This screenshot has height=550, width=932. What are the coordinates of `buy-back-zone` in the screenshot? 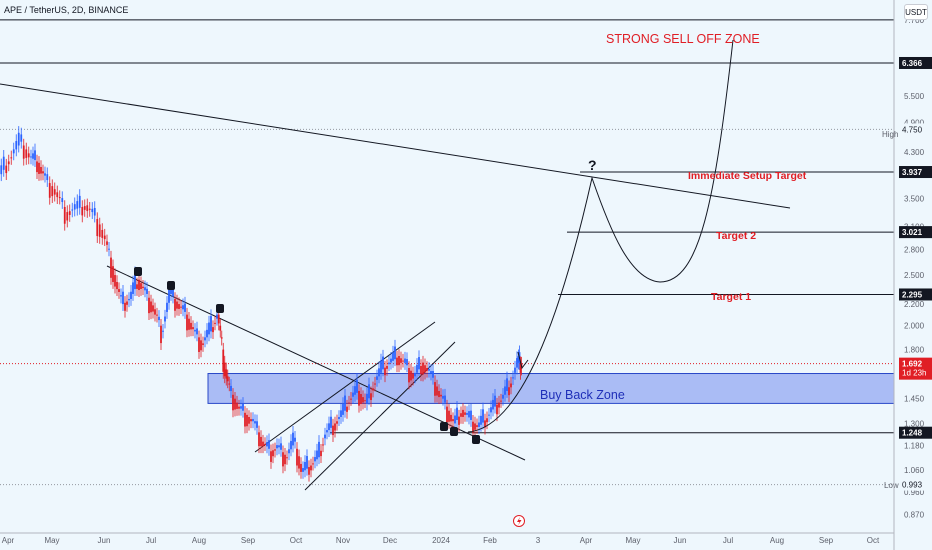 It's located at (551, 388).